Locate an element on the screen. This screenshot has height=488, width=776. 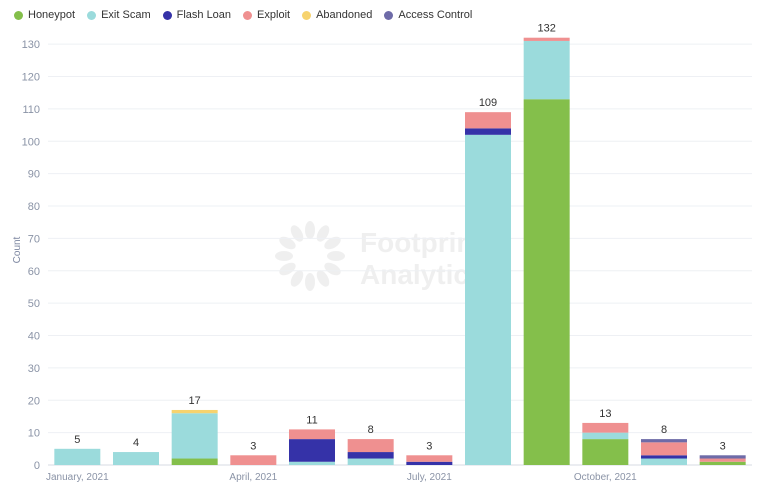
legend-item: Exploit is located at coordinates (266, 15).